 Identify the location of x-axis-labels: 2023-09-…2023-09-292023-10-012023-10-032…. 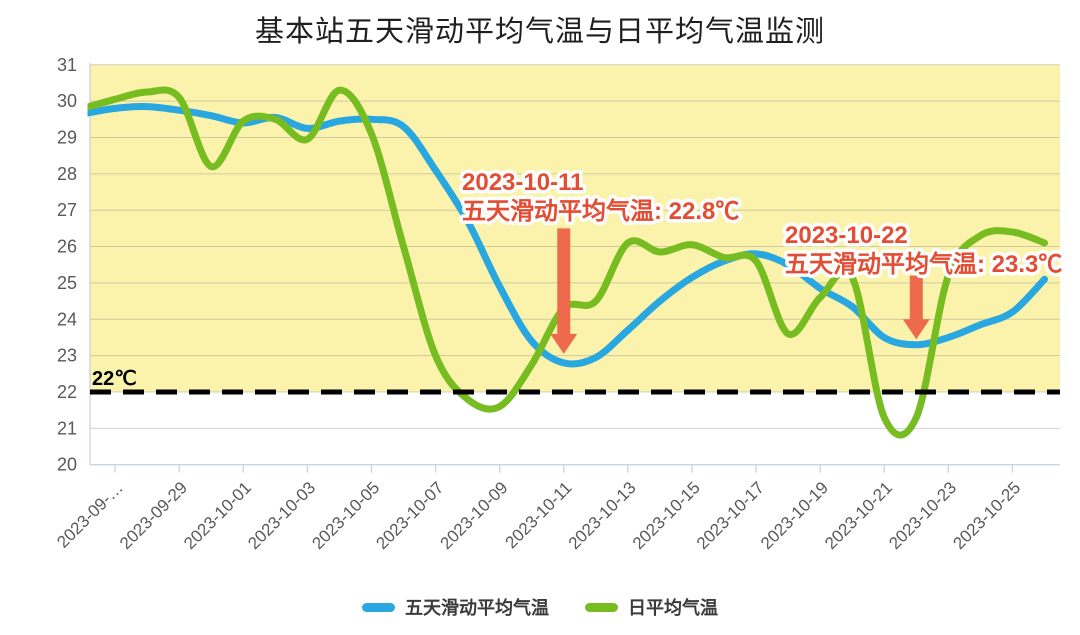
(538, 515).